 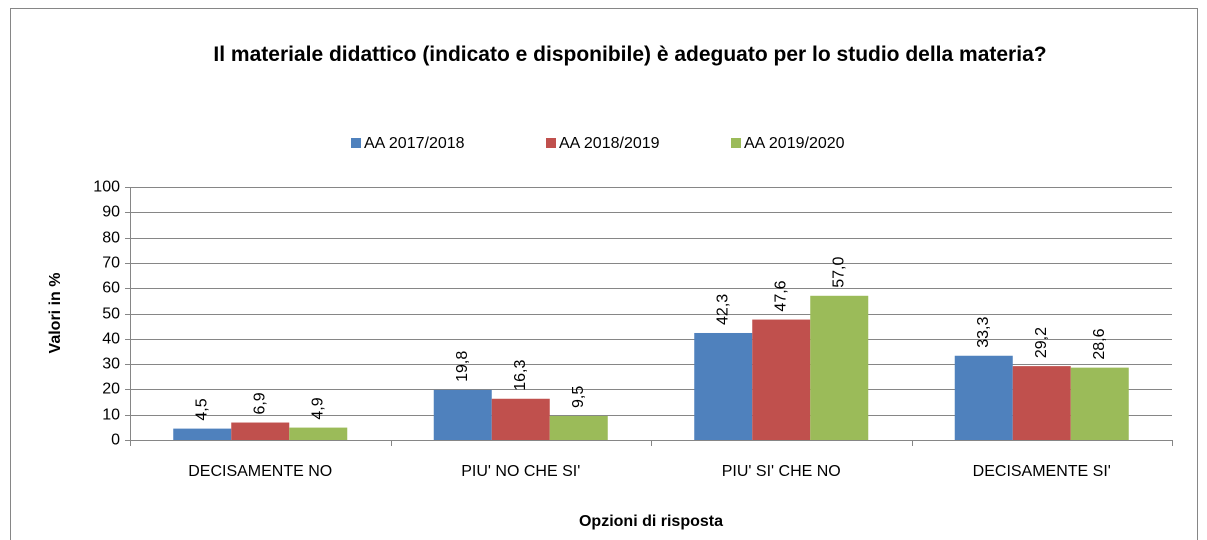 I want to click on x-tick-label: PIU' SI' CHE NO, so click(x=781, y=471).